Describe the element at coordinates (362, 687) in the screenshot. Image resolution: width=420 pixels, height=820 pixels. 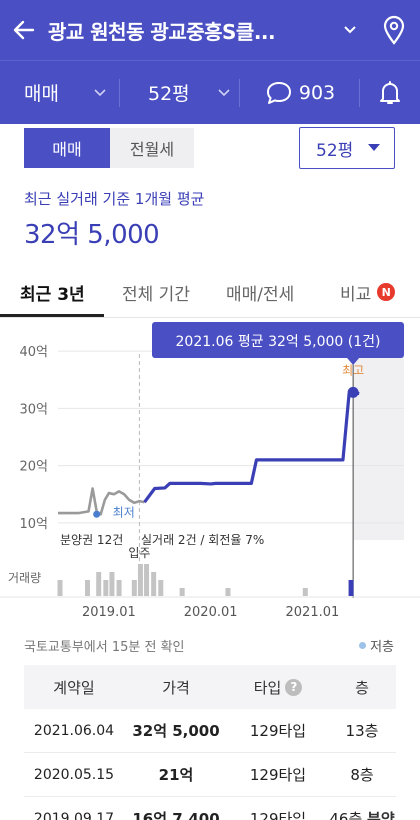
I see `header-floor: 층` at that location.